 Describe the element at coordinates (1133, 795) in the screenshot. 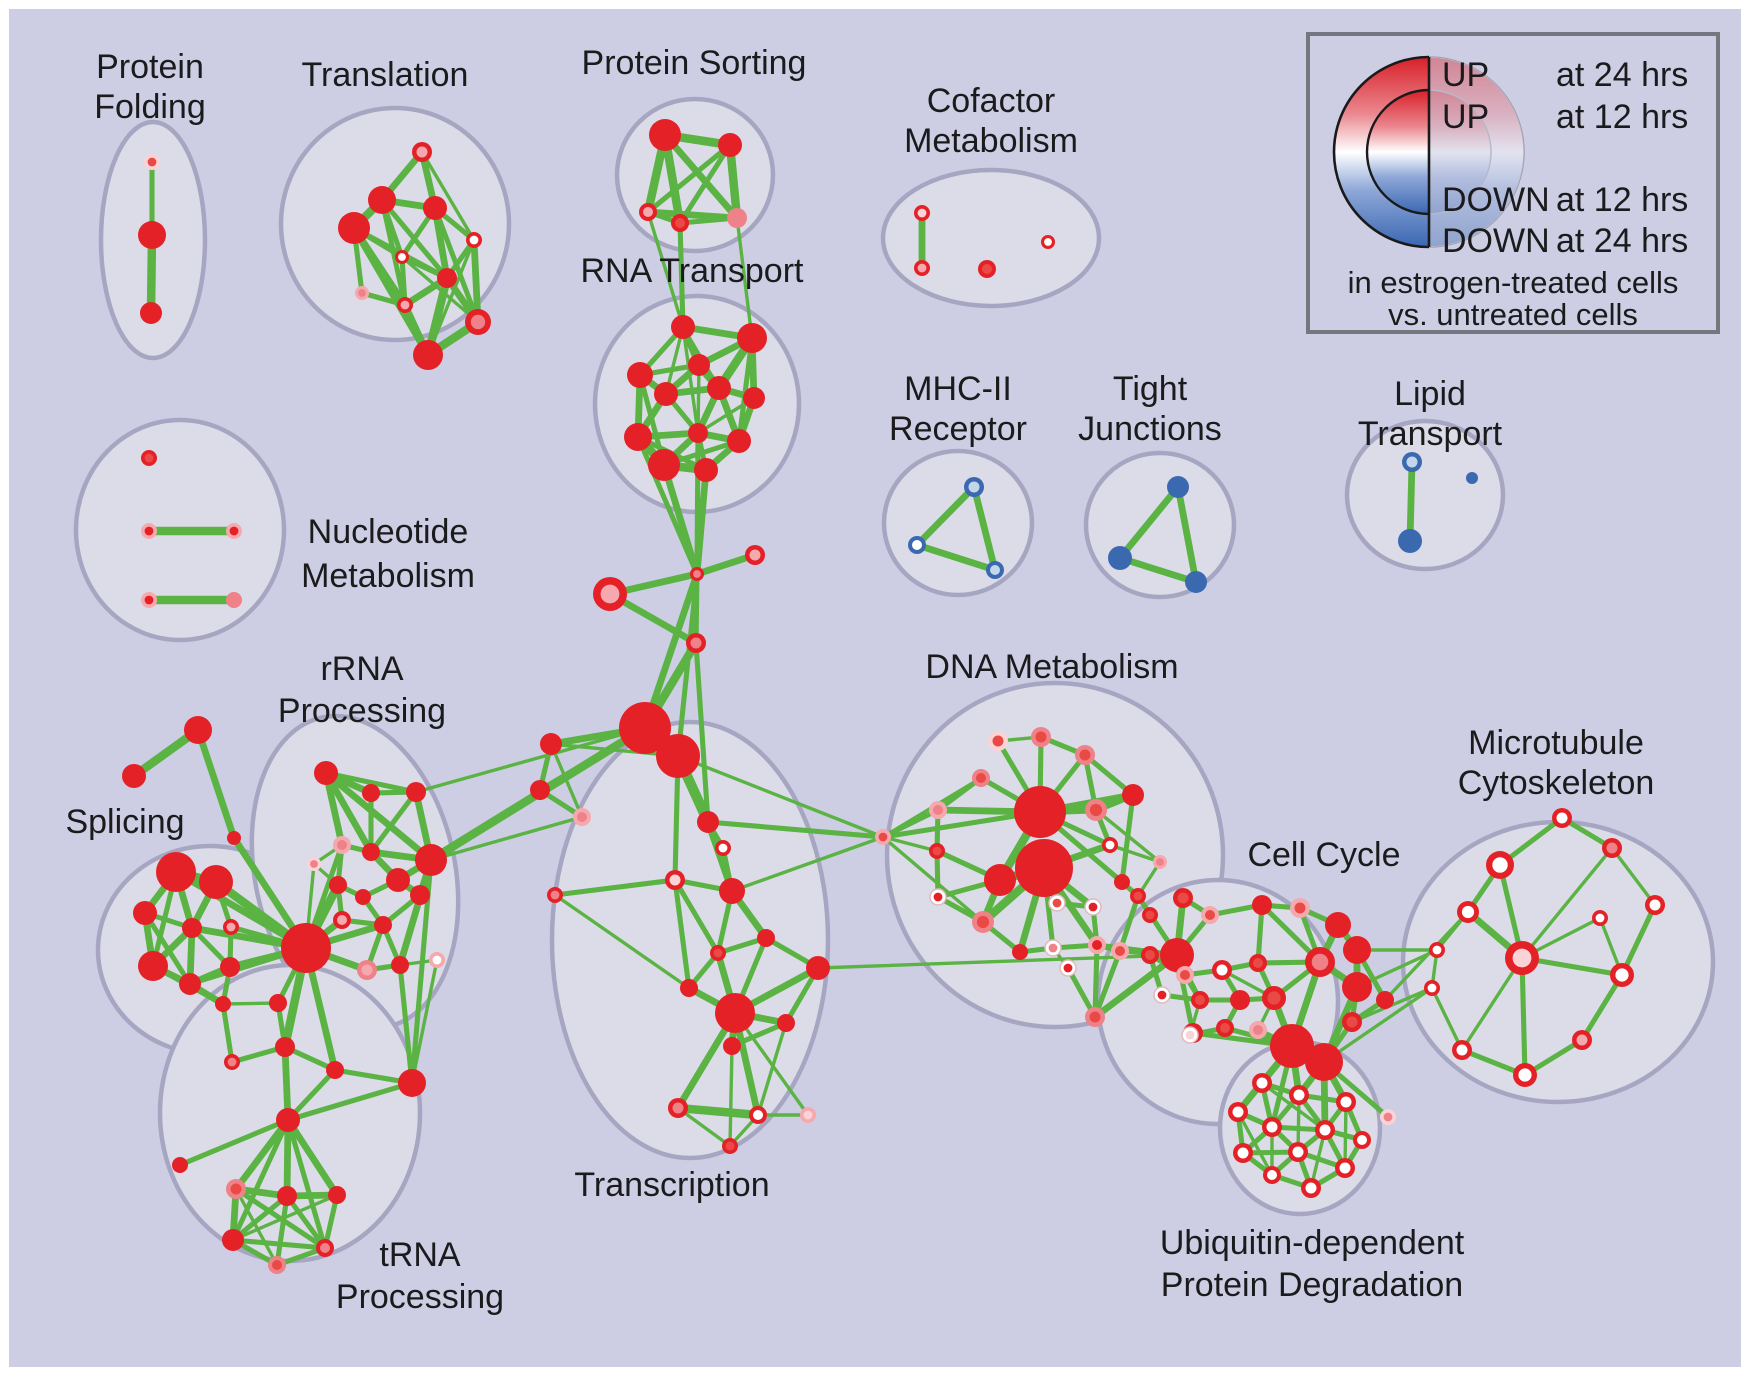

I see `network-node-d6` at that location.